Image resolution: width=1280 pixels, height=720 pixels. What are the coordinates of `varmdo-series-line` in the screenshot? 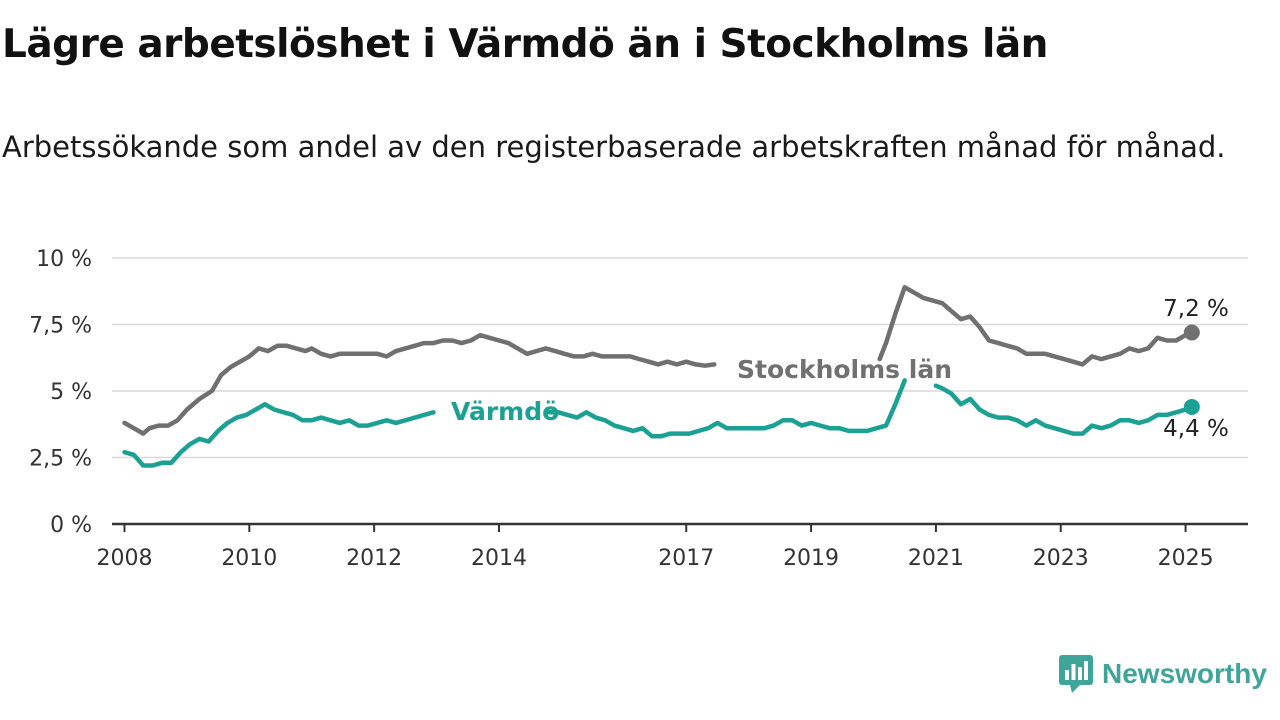 It's located at (658, 423).